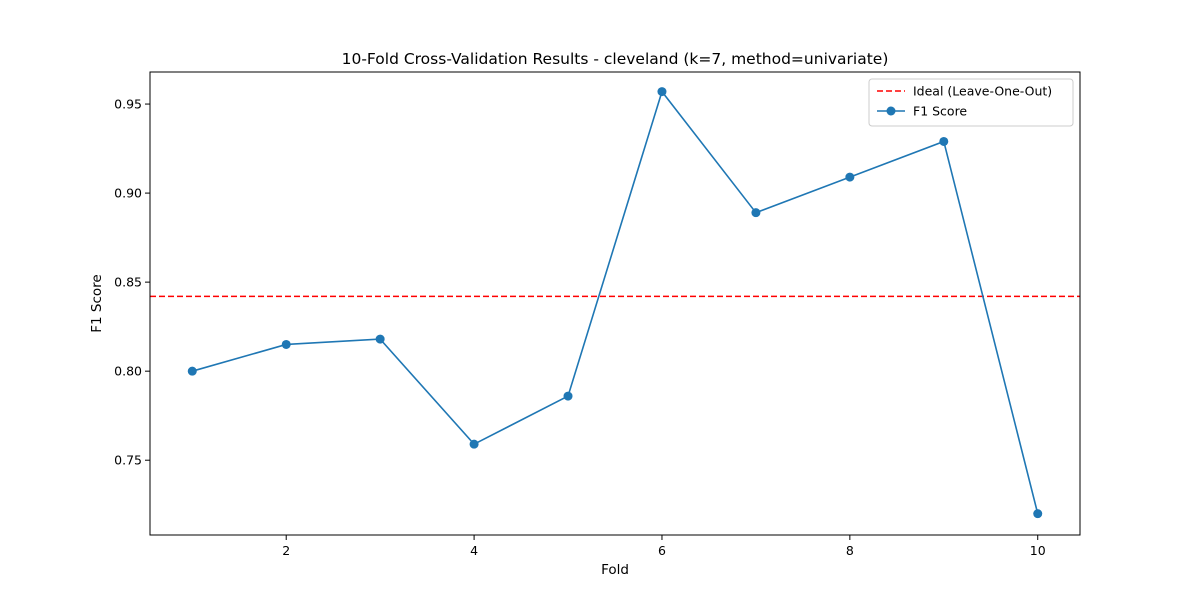 This screenshot has width=1200, height=600. What do you see at coordinates (128, 460) in the screenshot?
I see `y-tick-label: 0.75` at bounding box center [128, 460].